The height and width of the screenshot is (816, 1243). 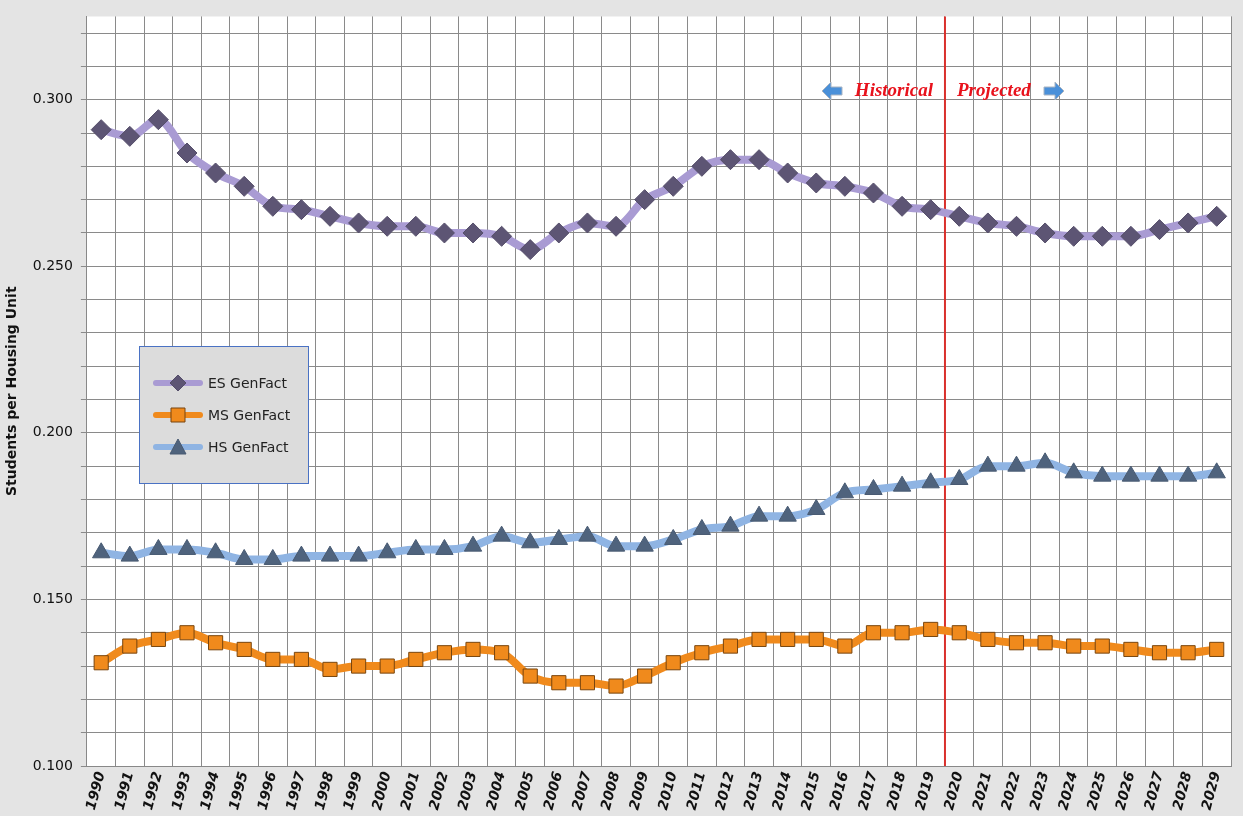 What do you see at coordinates (11, 391) in the screenshot?
I see `y-axis-title: Students per Housing Unit` at bounding box center [11, 391].